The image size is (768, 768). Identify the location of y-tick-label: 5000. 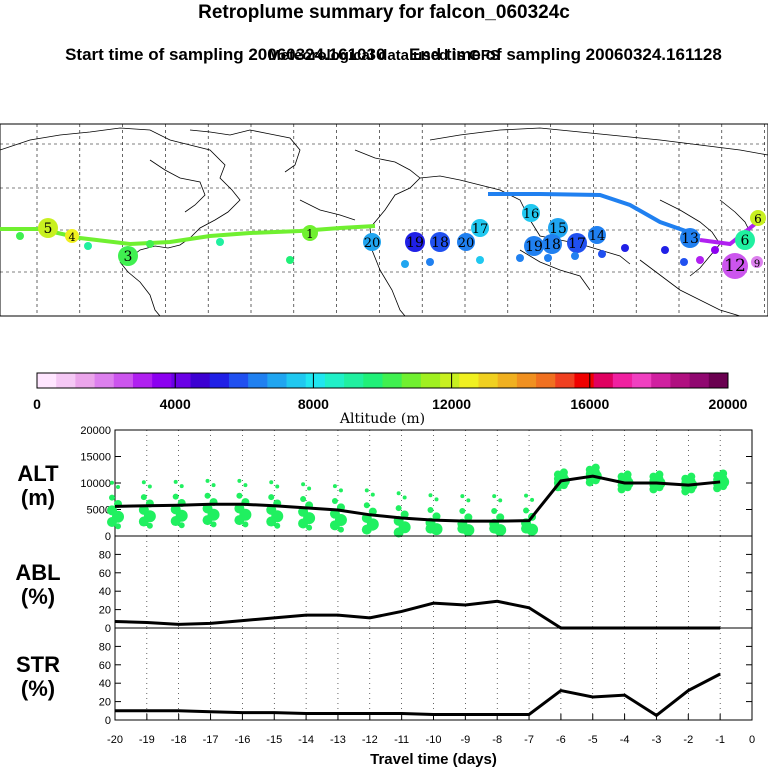
(99, 511).